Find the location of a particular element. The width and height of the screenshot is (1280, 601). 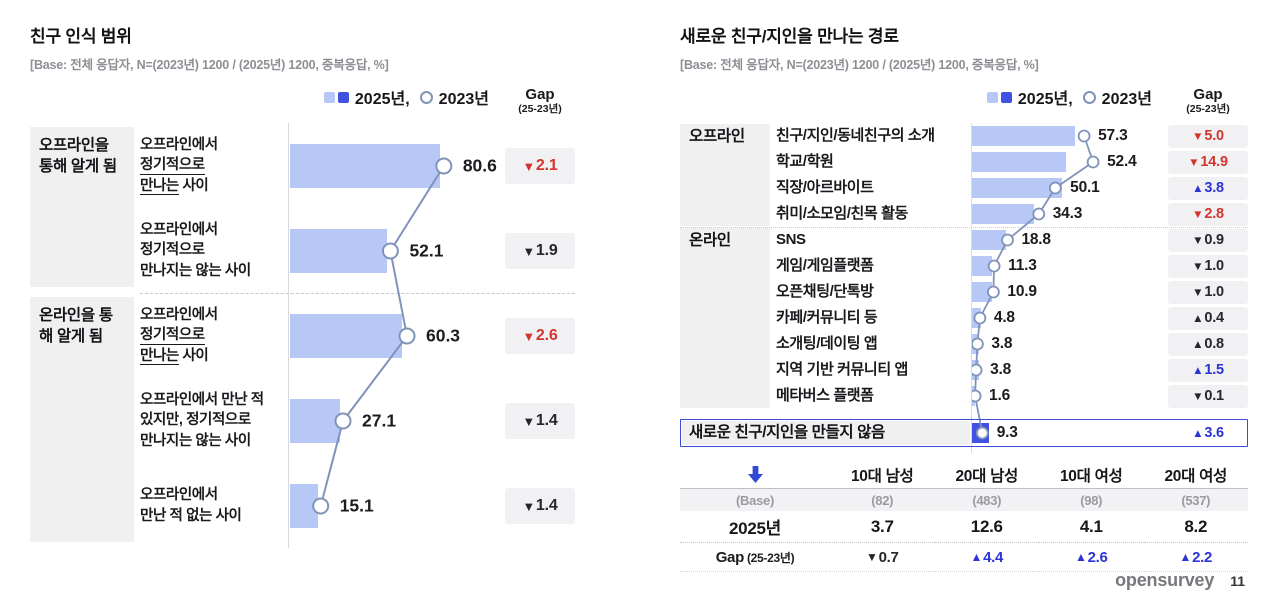

gap-value: ▼ 14.9 is located at coordinates (1208, 162).